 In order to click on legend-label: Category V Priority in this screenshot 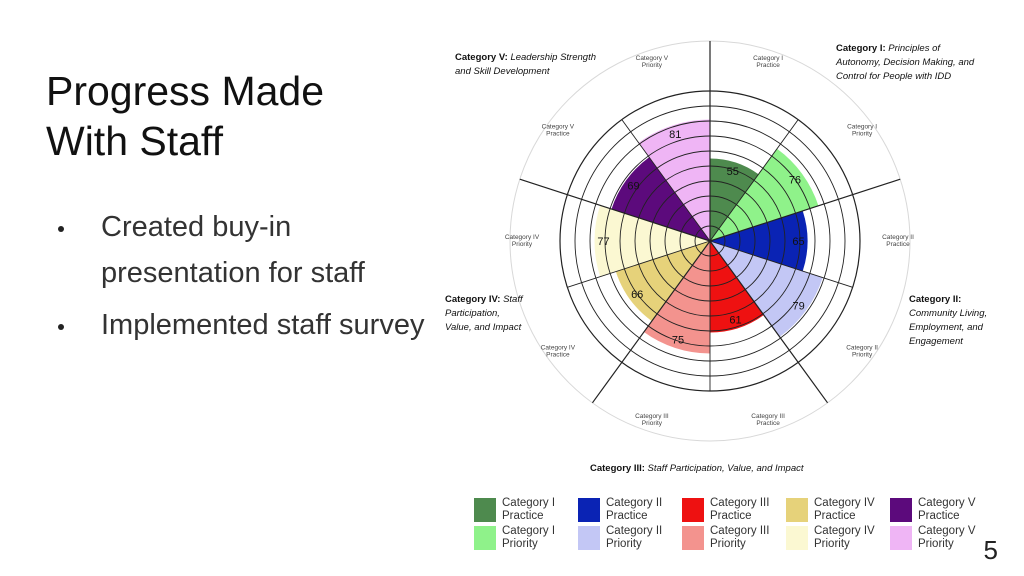, I will do `click(947, 537)`.